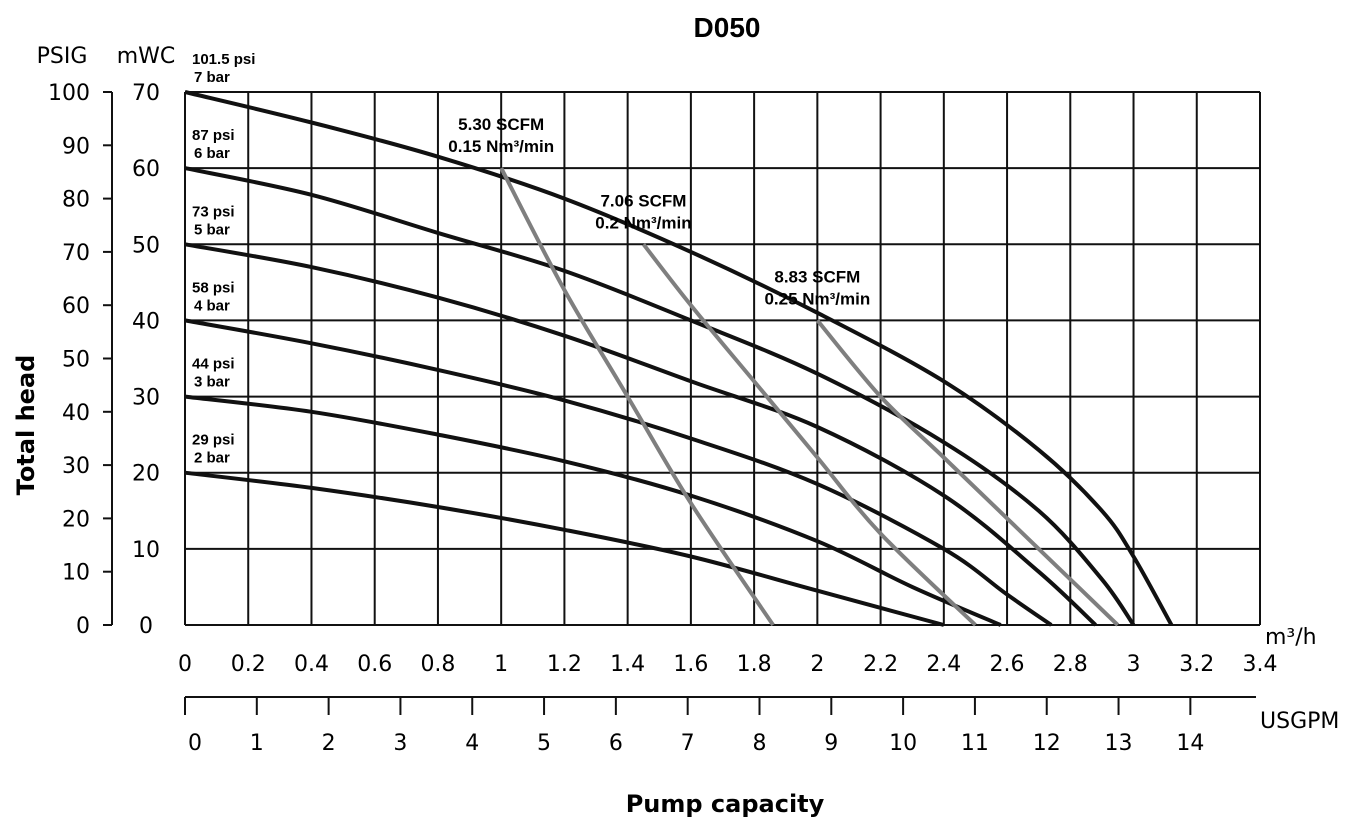 Image resolution: width=1363 pixels, height=820 pixels. I want to click on x-tick-label-m3h: 2.2, so click(880, 664).